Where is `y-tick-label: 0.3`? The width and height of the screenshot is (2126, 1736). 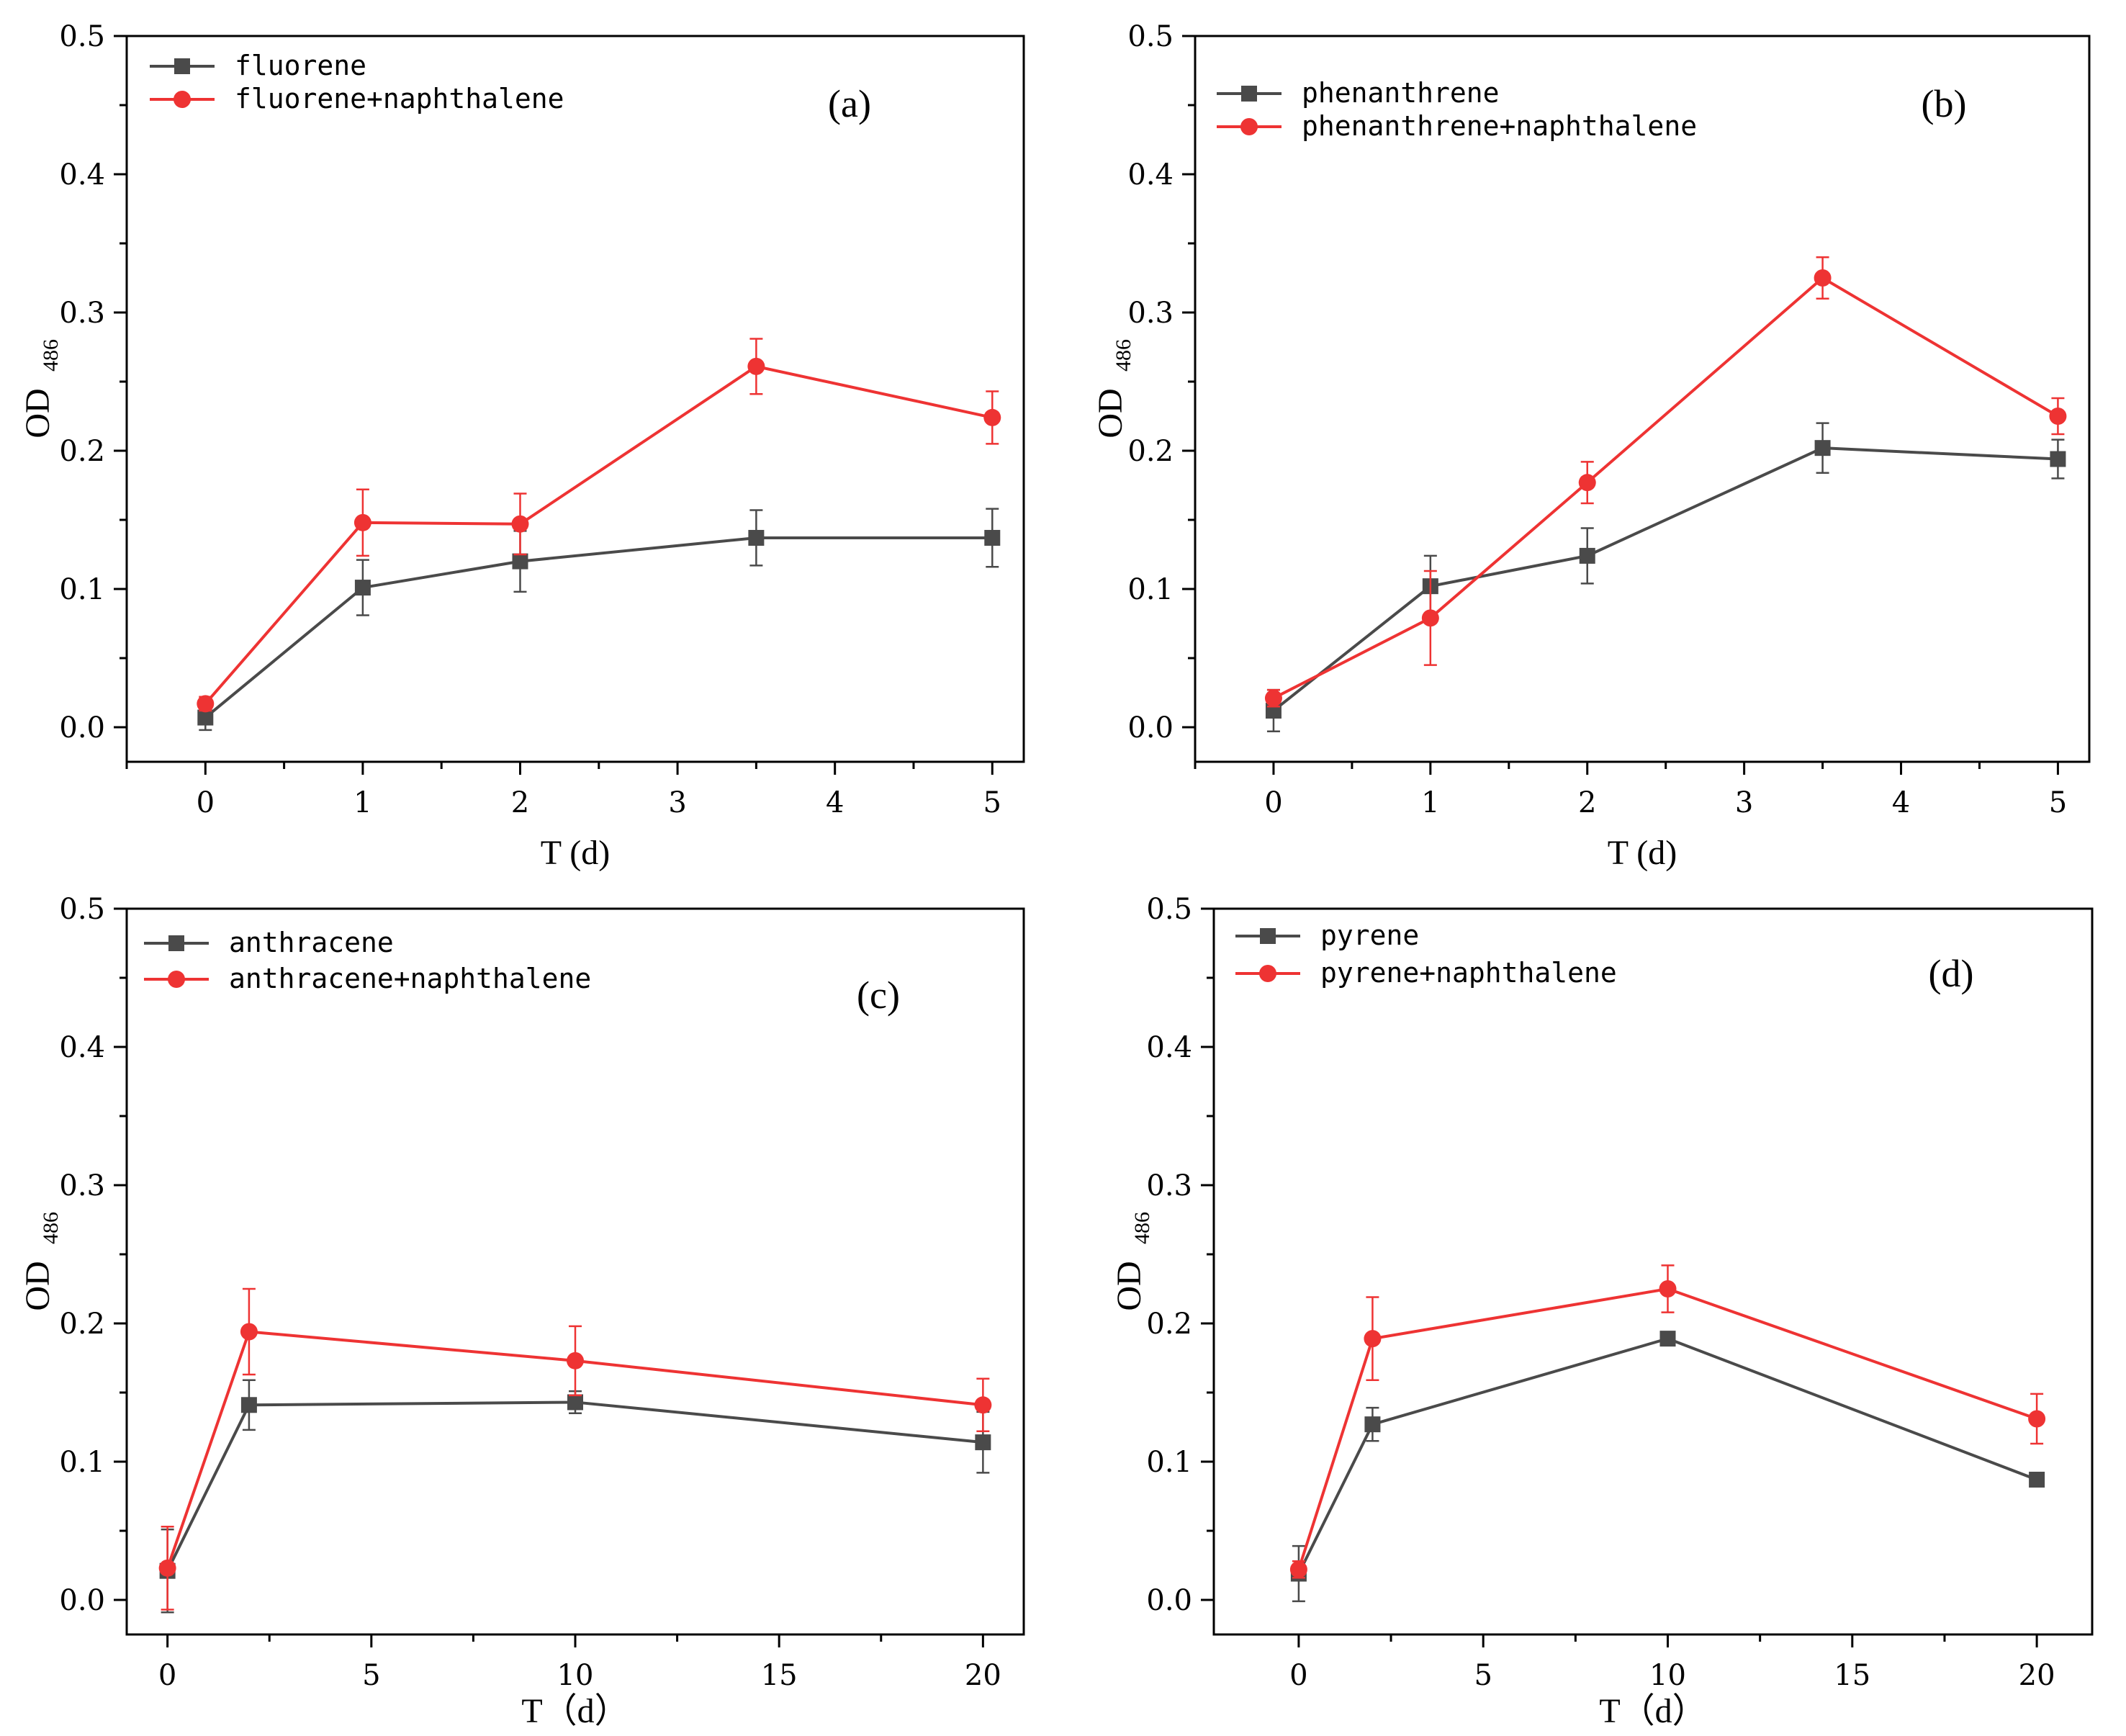
y-tick-label: 0.3 is located at coordinates (1150, 313).